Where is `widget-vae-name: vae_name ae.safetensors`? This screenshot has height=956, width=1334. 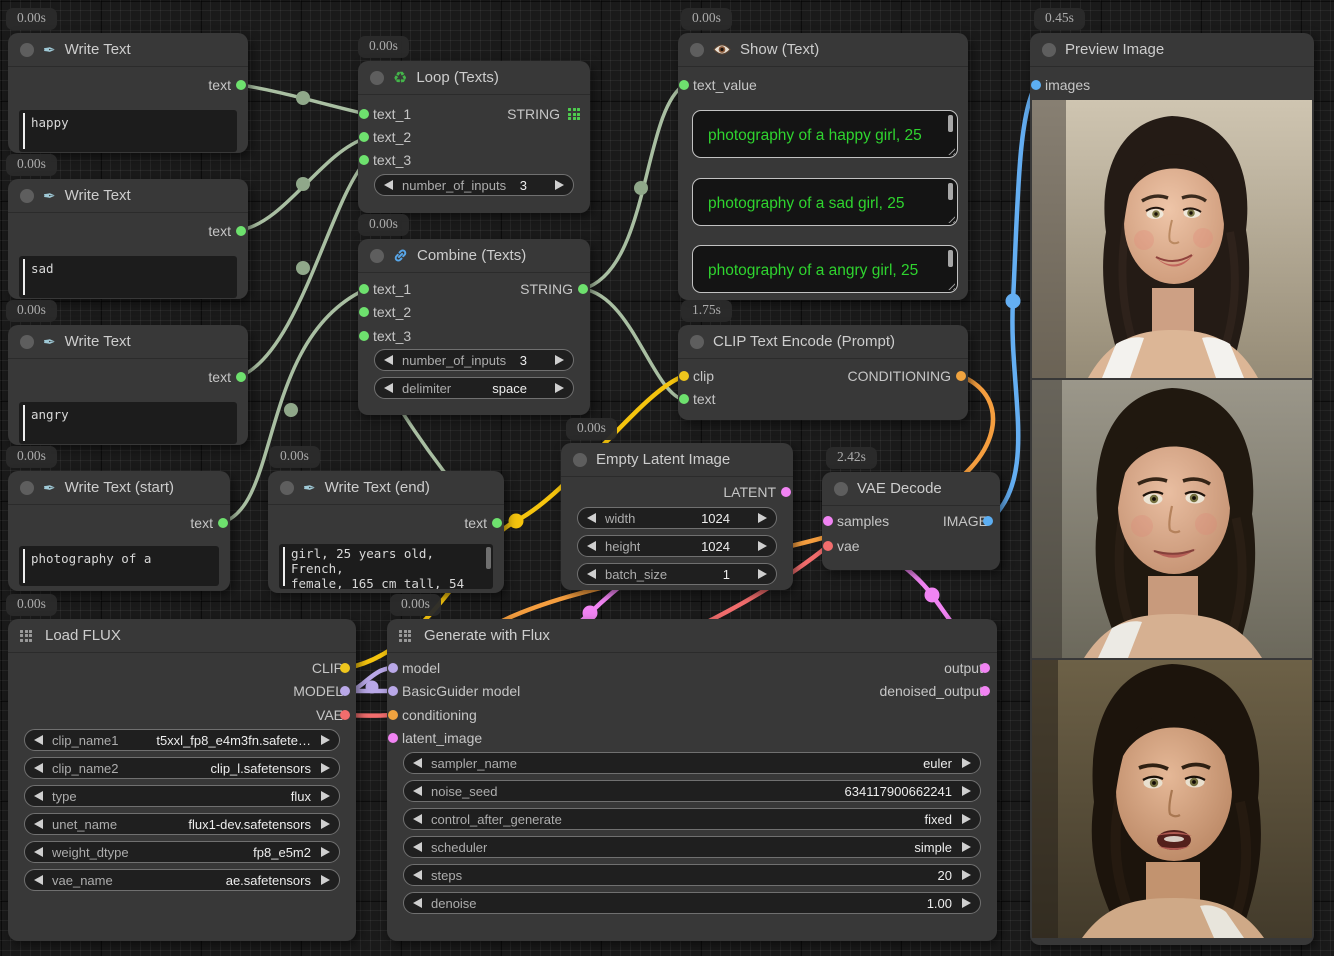
widget-vae-name: vae_name ae.safetensors is located at coordinates (182, 880).